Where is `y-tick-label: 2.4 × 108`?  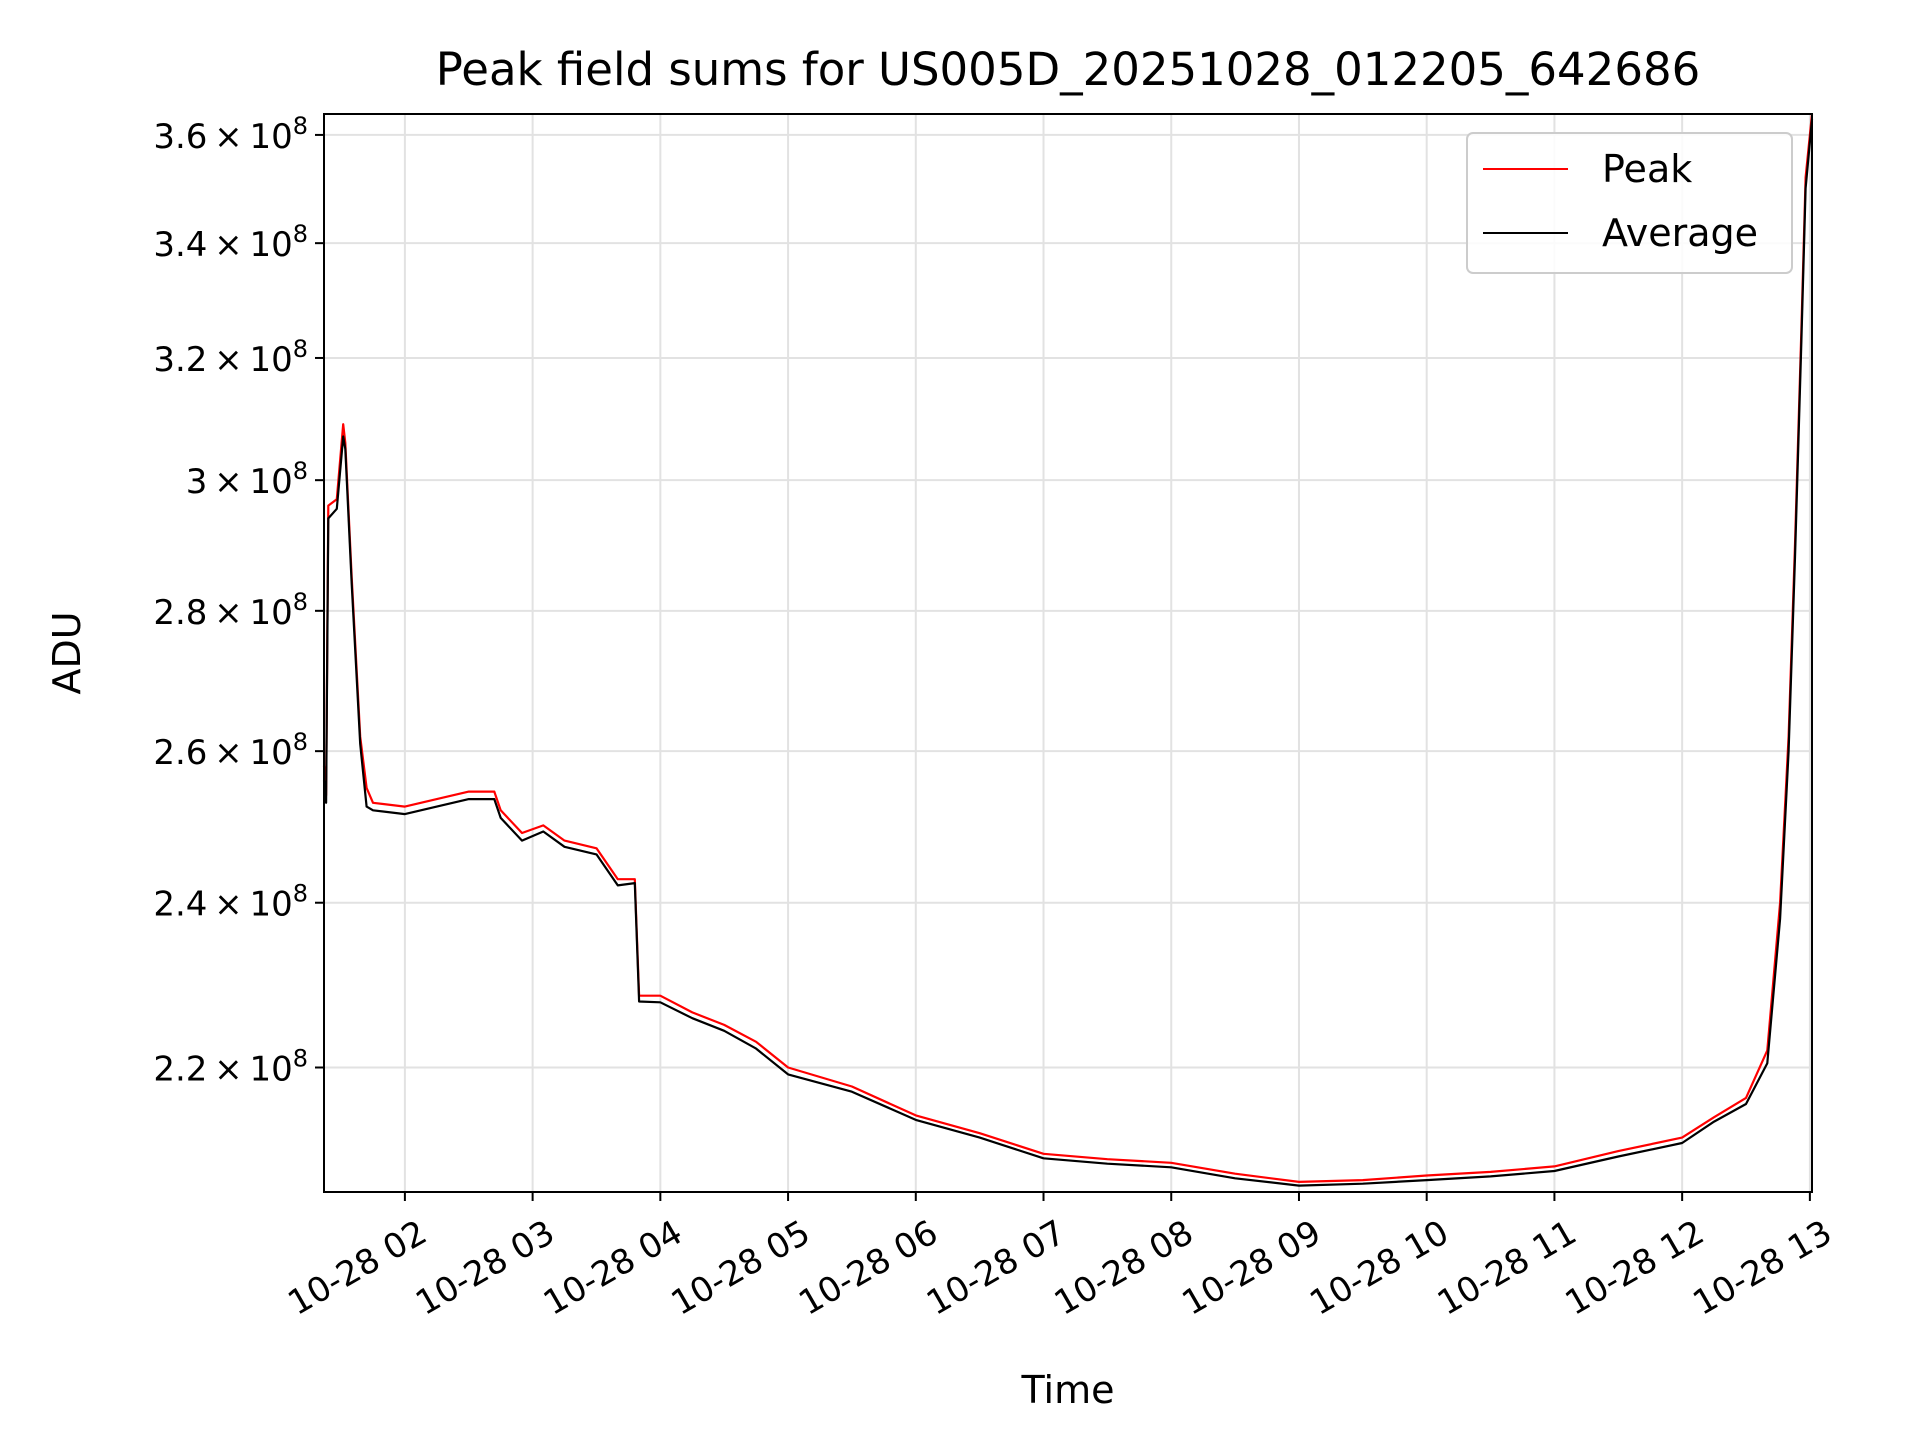 y-tick-label: 2.4 × 108 is located at coordinates (230, 902).